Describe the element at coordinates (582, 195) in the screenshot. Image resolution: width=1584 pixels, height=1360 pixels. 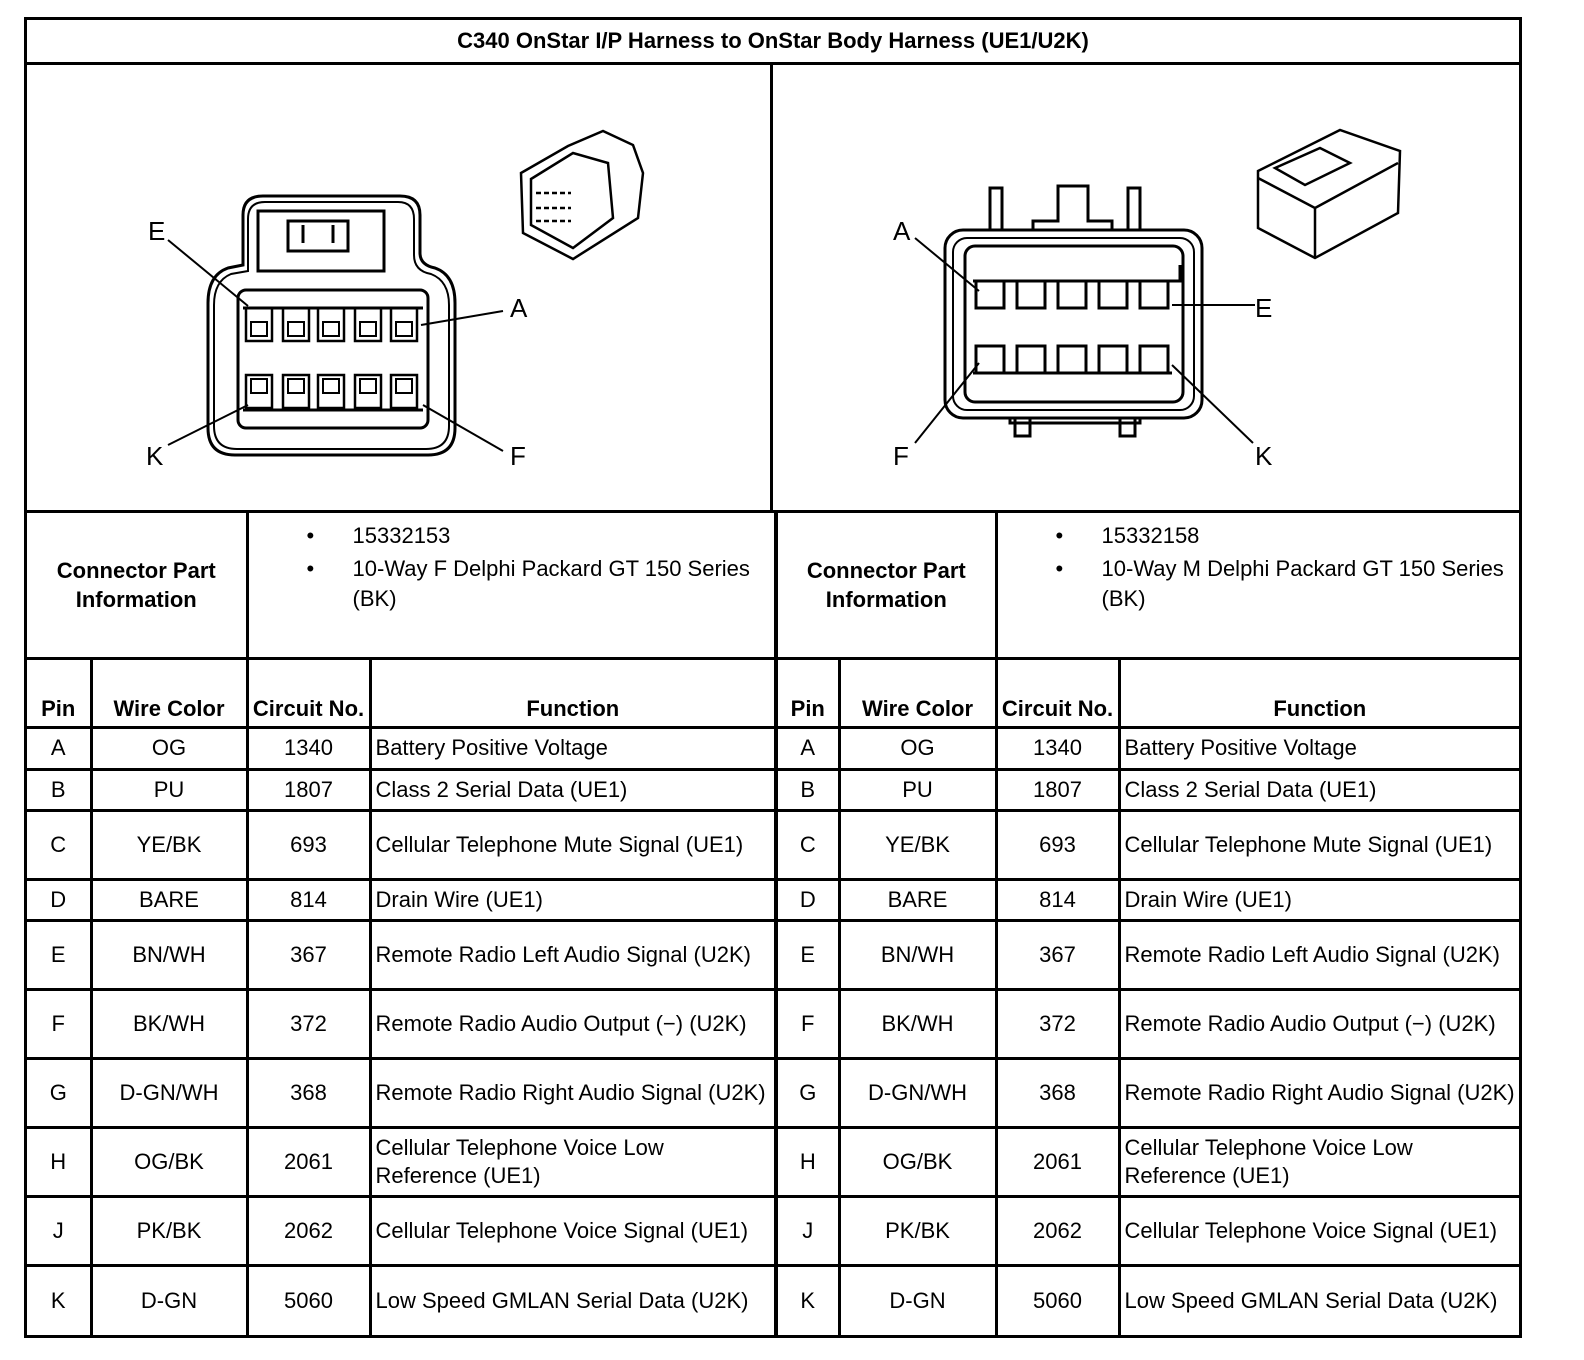
I see `female-connector-iso-icon` at that location.